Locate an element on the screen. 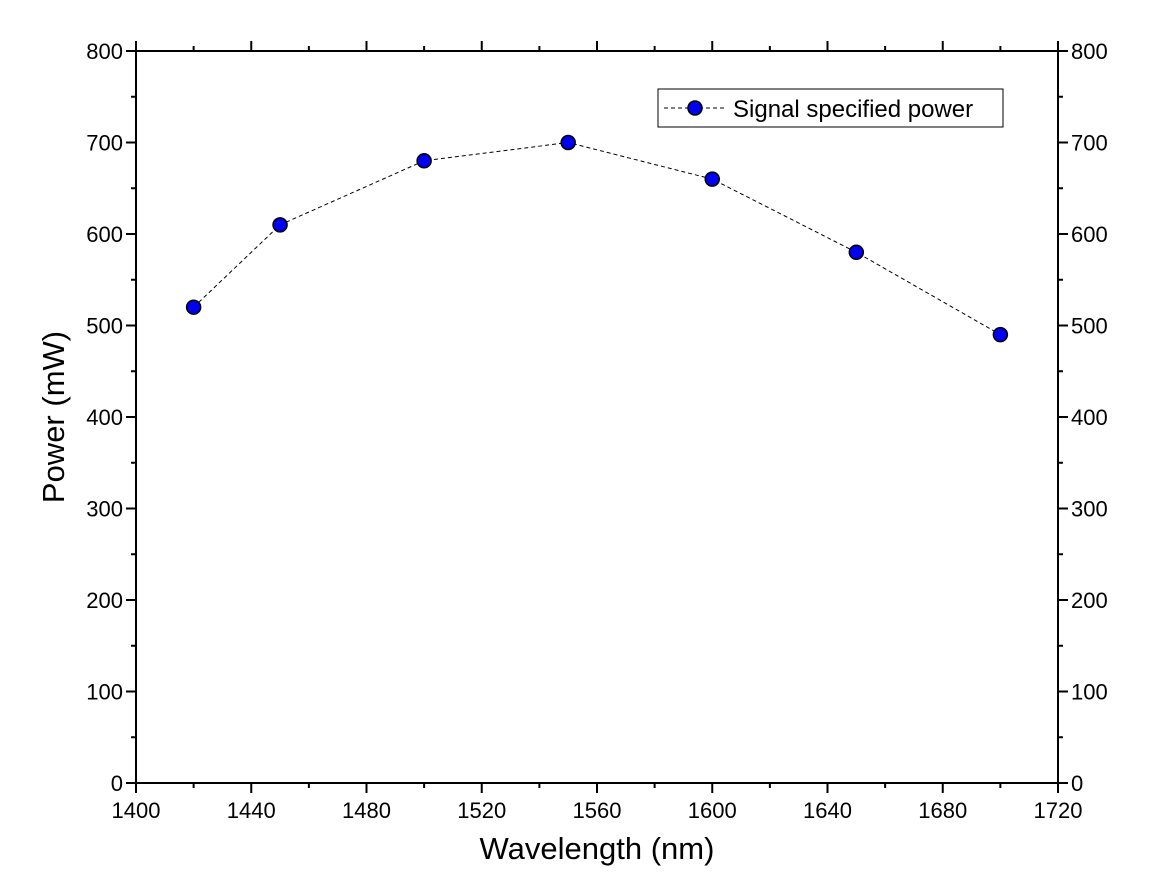 This screenshot has width=1157, height=885. x-tick-label: 1480 is located at coordinates (366, 810).